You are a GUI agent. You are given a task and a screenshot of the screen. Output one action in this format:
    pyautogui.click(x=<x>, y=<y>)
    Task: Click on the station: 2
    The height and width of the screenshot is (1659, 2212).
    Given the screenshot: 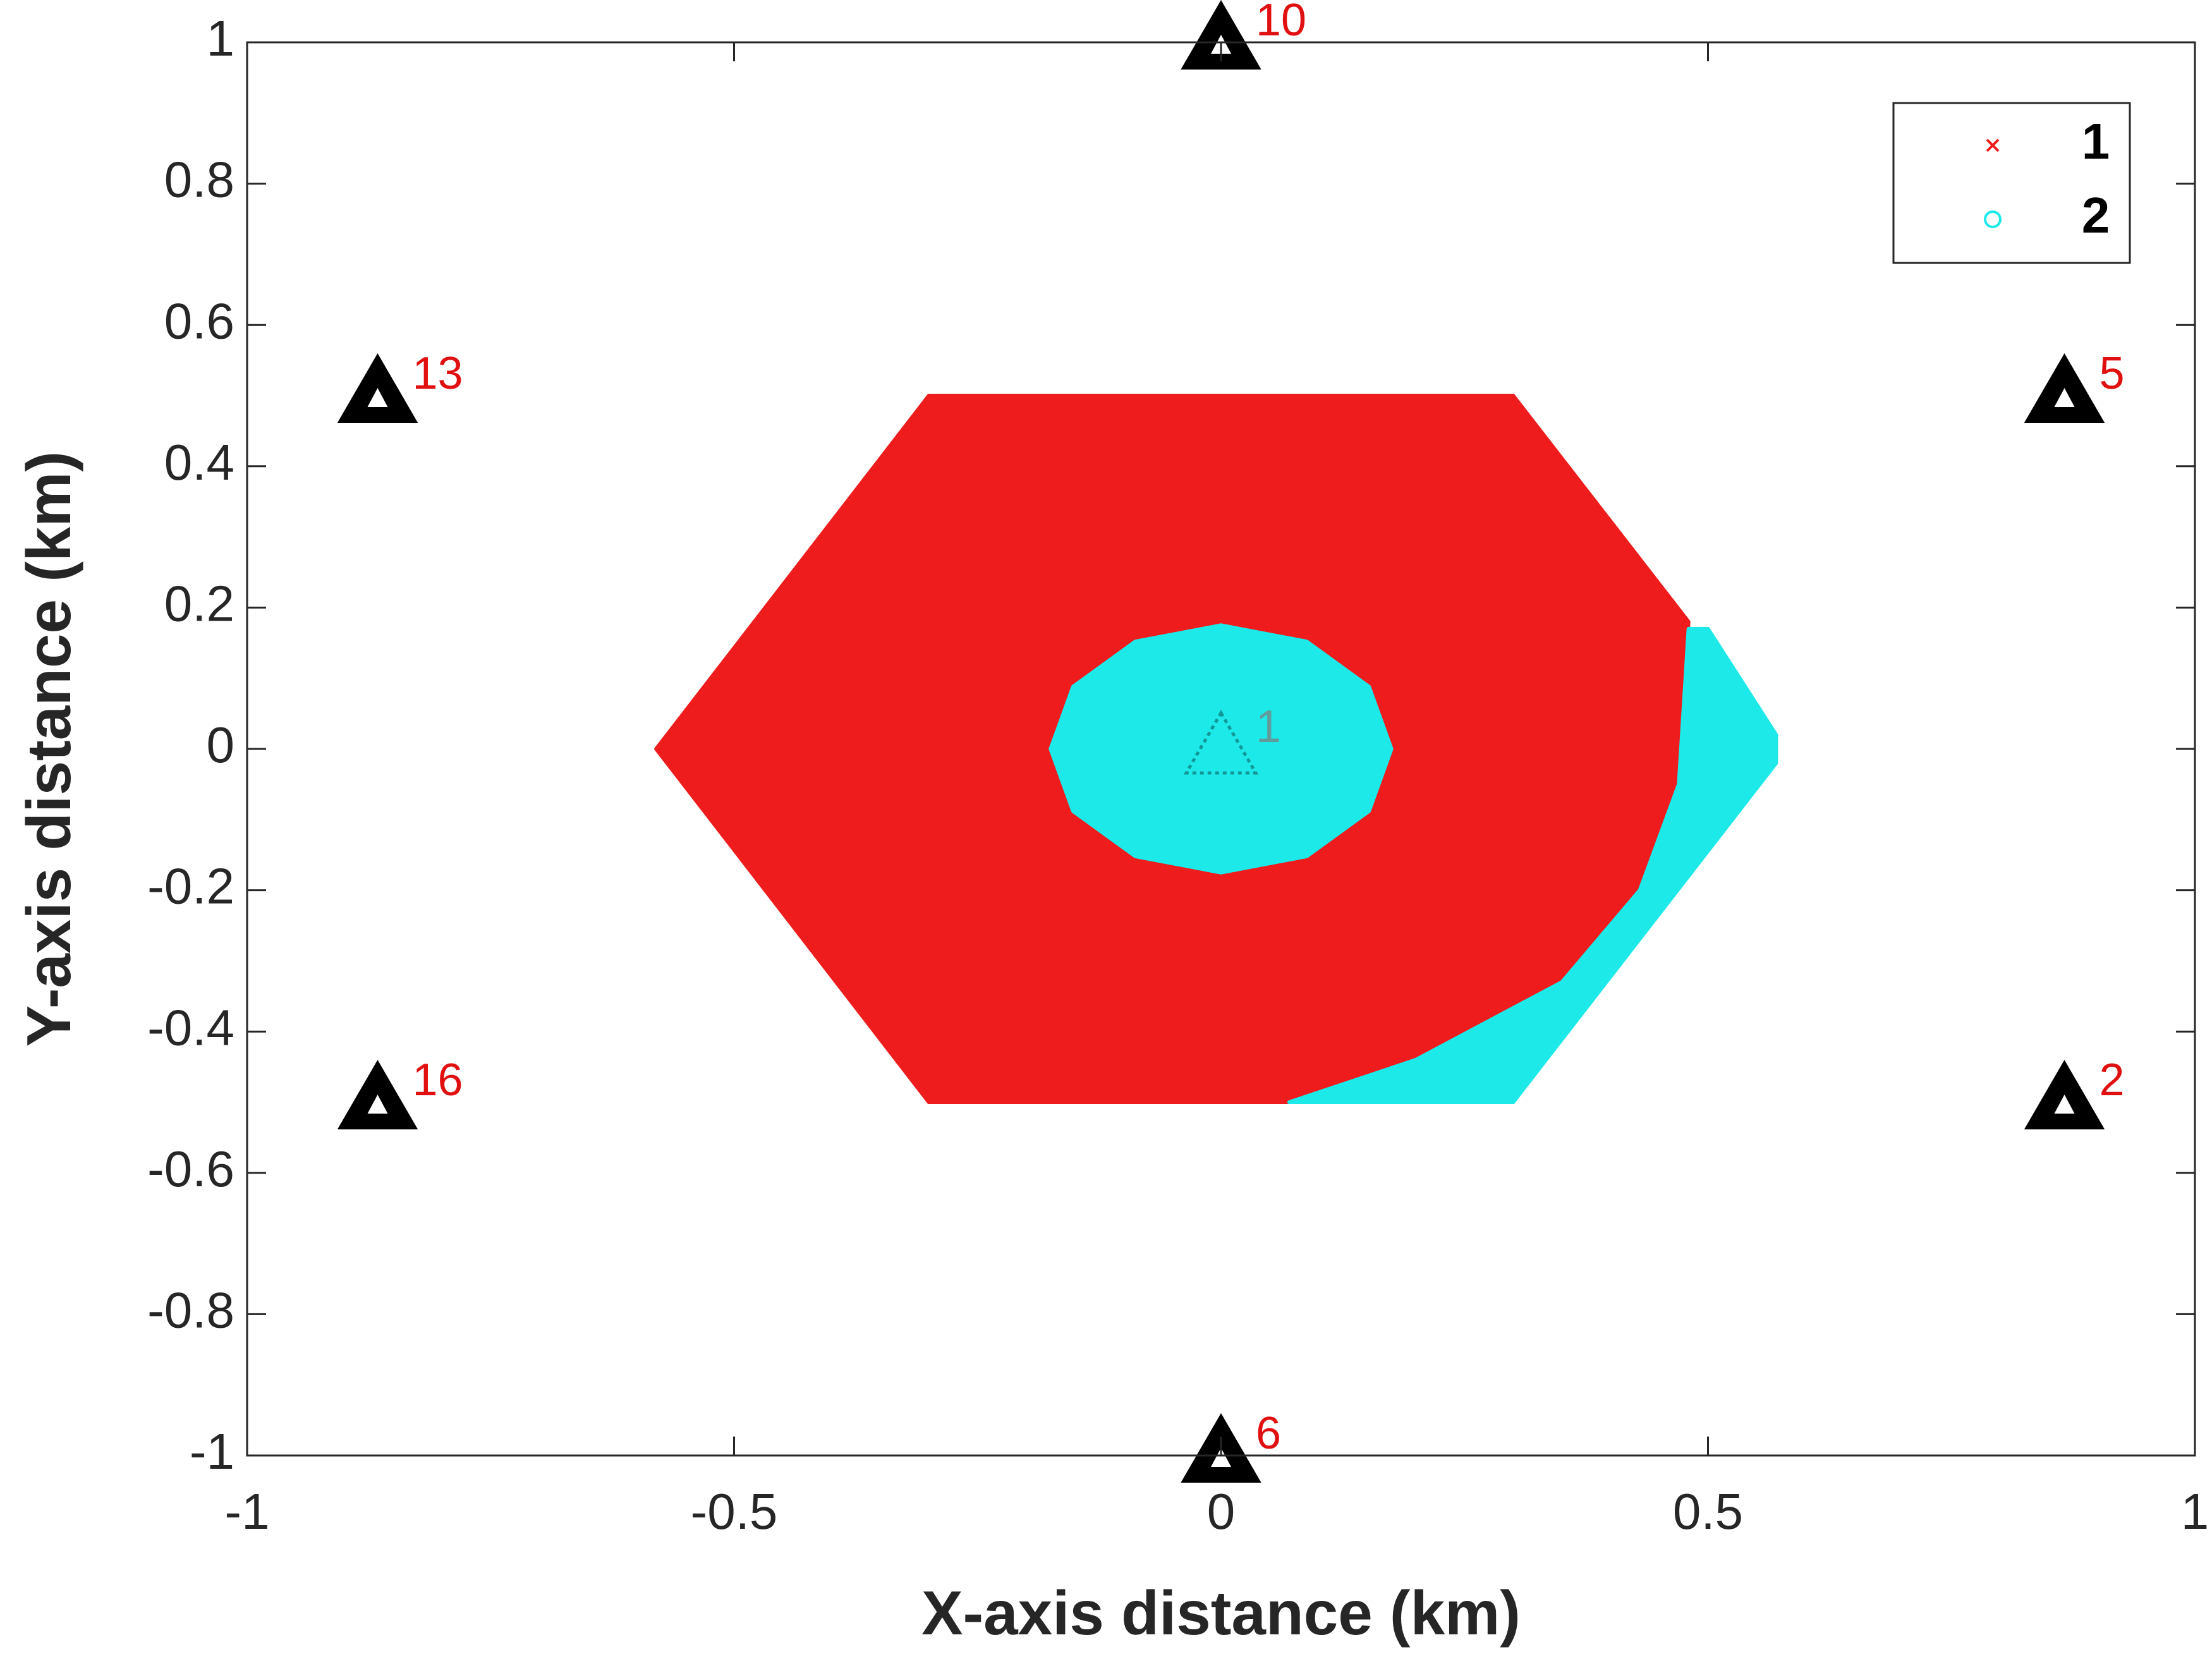 What is the action you would take?
    pyautogui.click(x=2074, y=1092)
    